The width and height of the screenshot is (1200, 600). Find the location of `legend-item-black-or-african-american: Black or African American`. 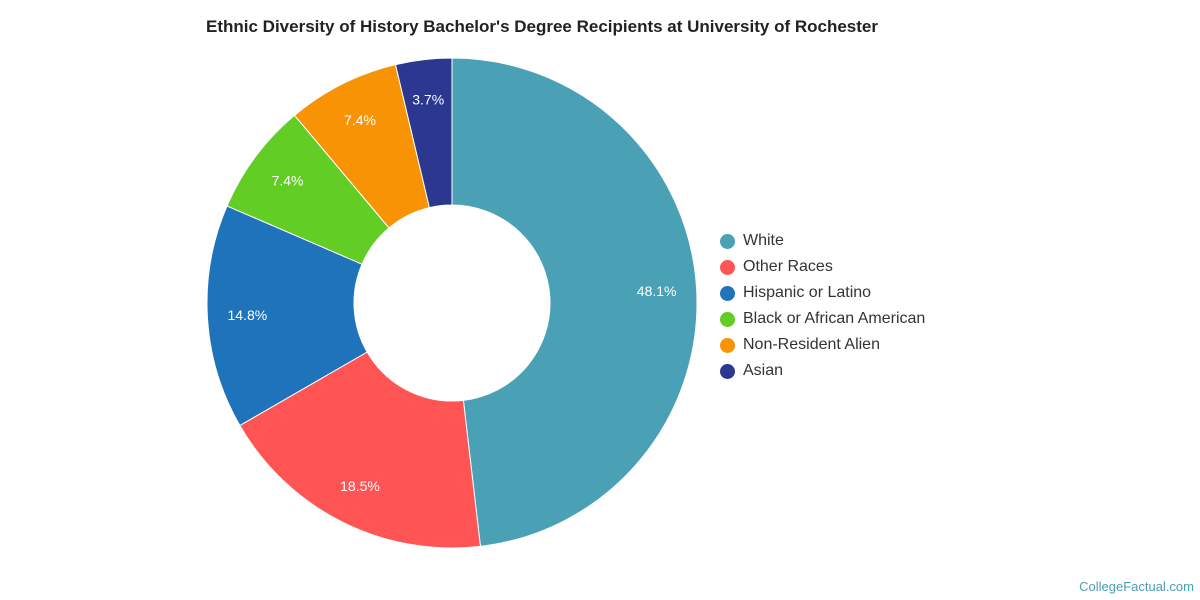

legend-item-black-or-african-american: Black or African American is located at coordinates (822, 319).